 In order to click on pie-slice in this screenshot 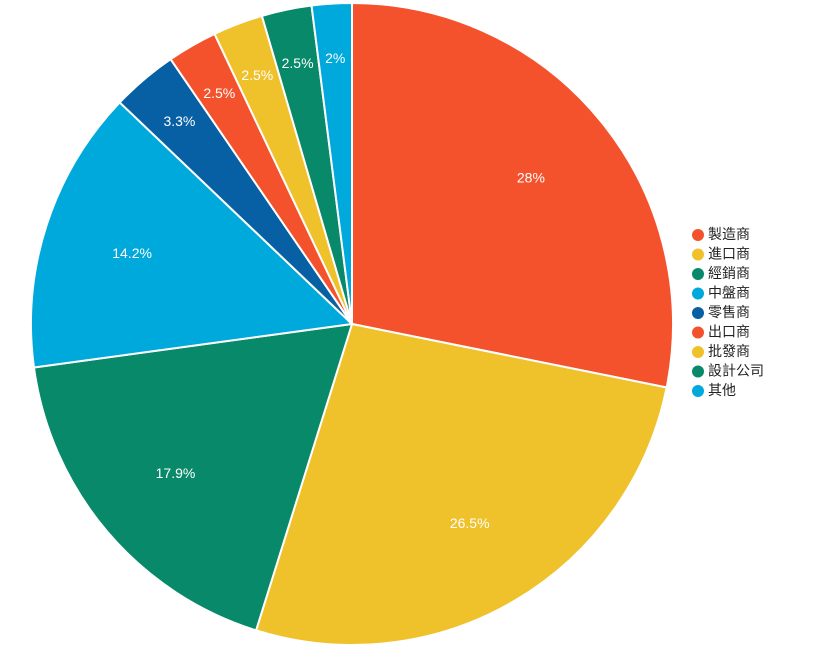, I will do `click(331, 163)`.